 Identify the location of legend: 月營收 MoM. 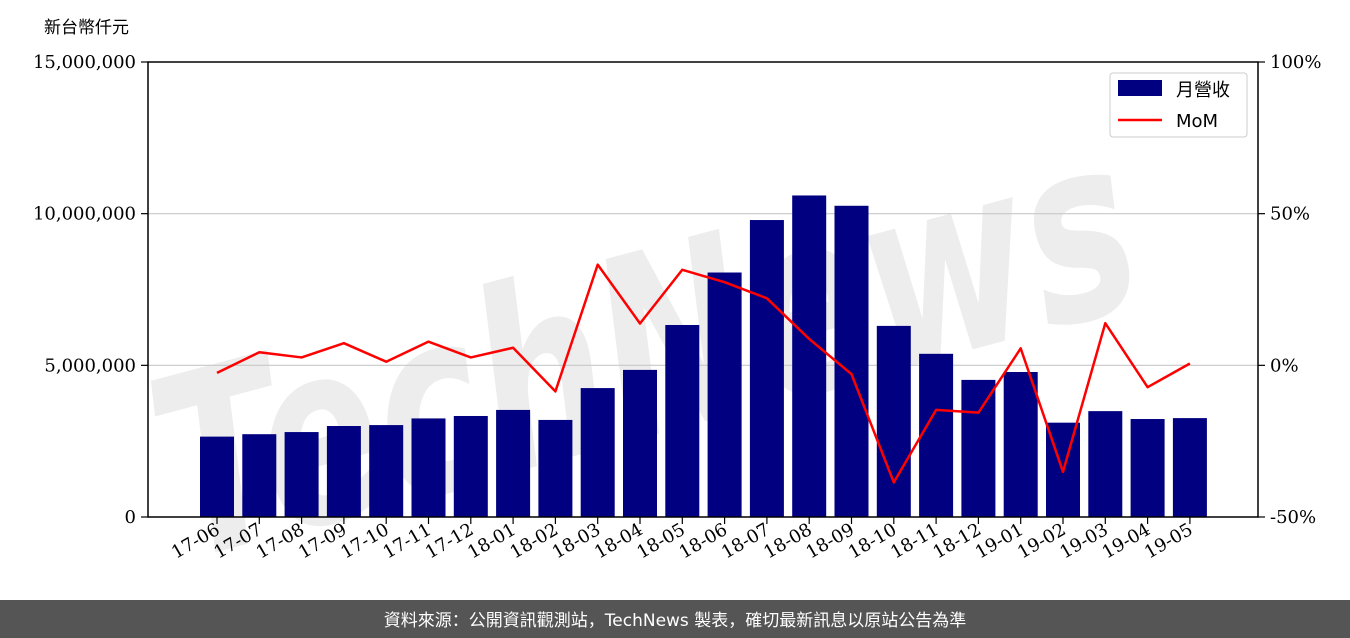
(1178, 105).